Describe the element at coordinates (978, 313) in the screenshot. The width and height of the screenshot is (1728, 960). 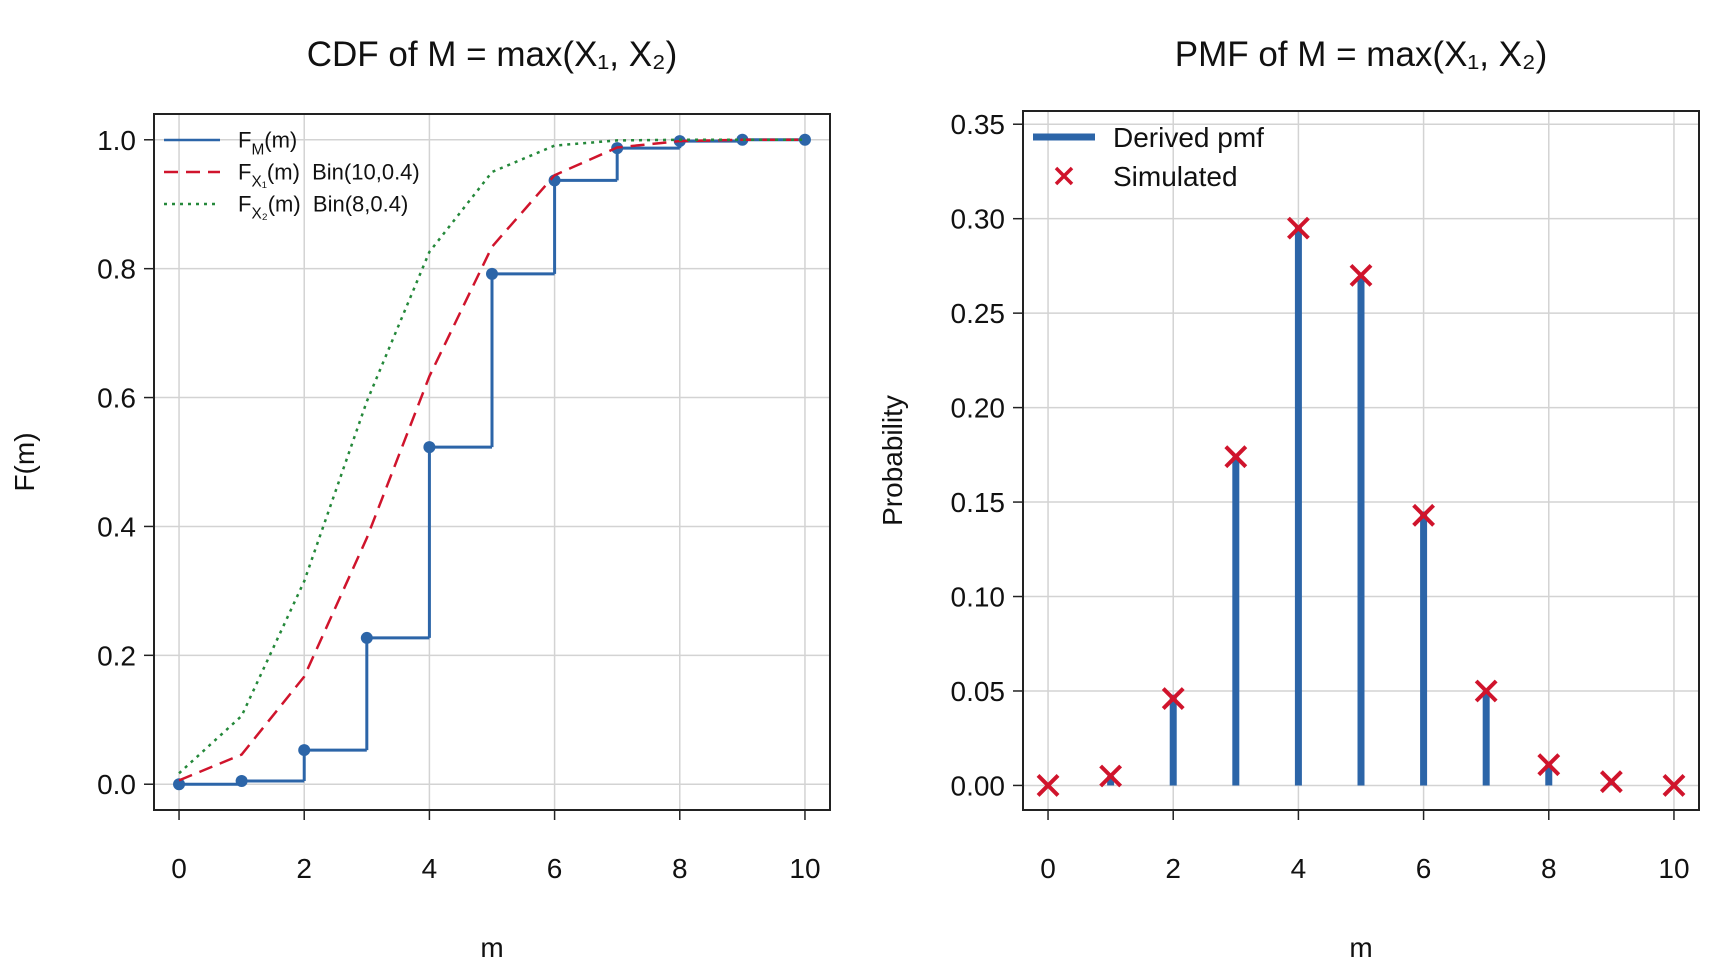
I see `y-tick-label: 0.25` at that location.